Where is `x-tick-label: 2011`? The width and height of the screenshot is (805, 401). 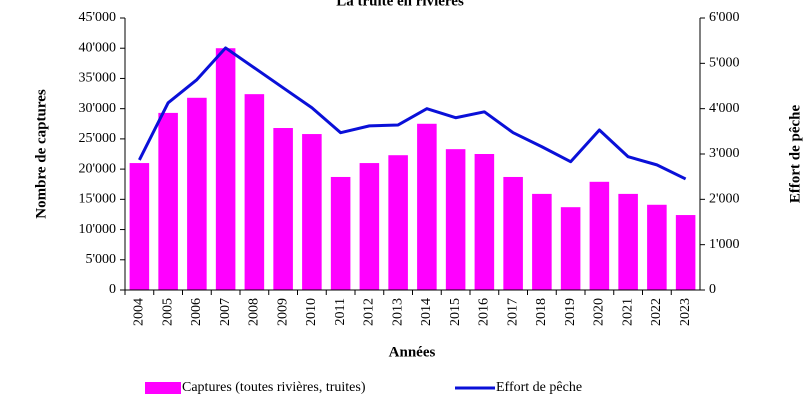
x-tick-label: 2011 is located at coordinates (340, 311).